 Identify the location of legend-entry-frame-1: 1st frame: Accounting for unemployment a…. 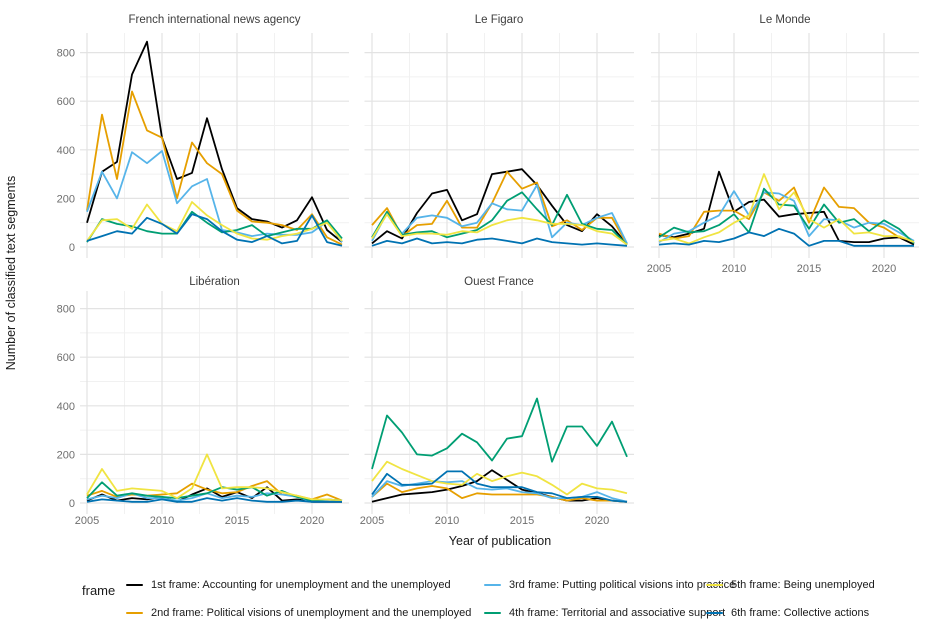
(305, 585).